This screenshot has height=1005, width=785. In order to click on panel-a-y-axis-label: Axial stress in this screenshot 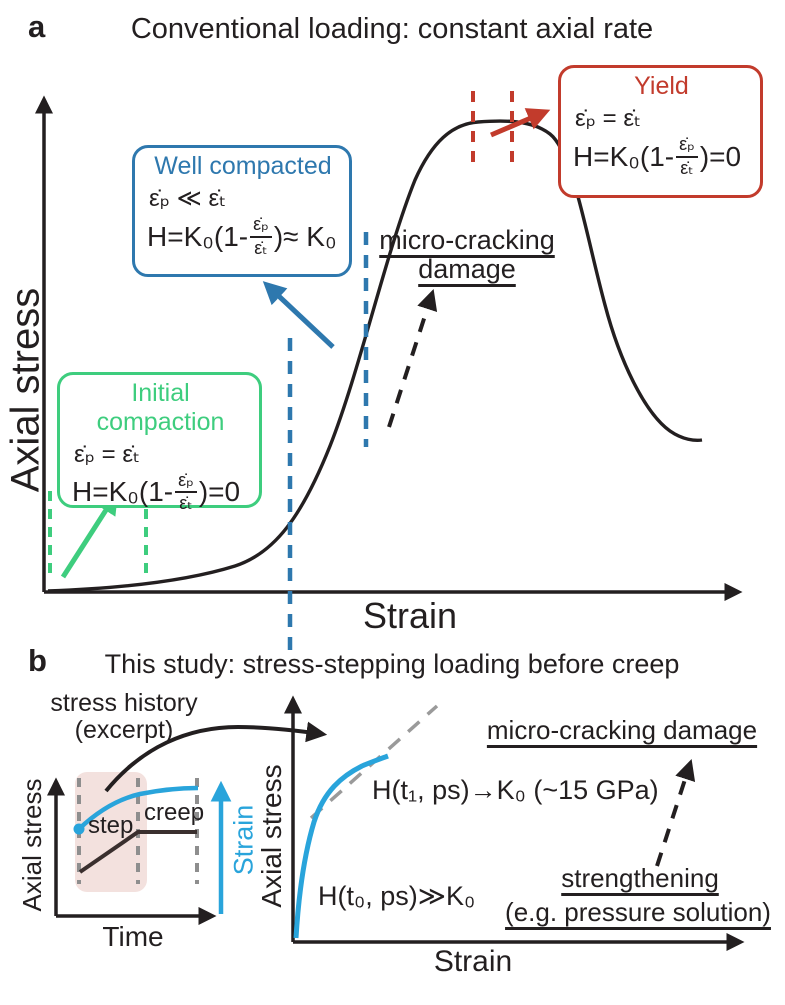, I will do `click(25, 390)`.